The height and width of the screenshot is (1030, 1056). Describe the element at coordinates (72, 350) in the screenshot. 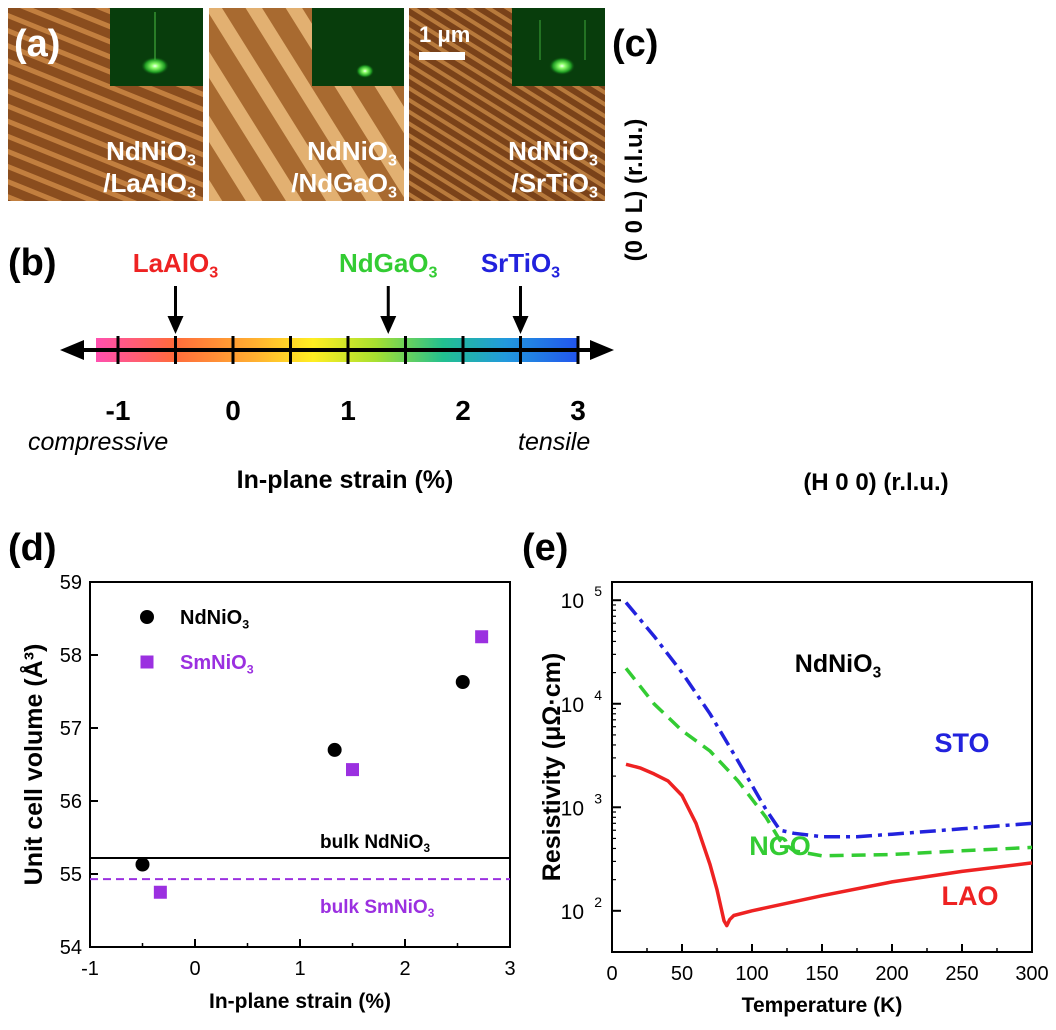

I see `arrow-left-icon` at that location.